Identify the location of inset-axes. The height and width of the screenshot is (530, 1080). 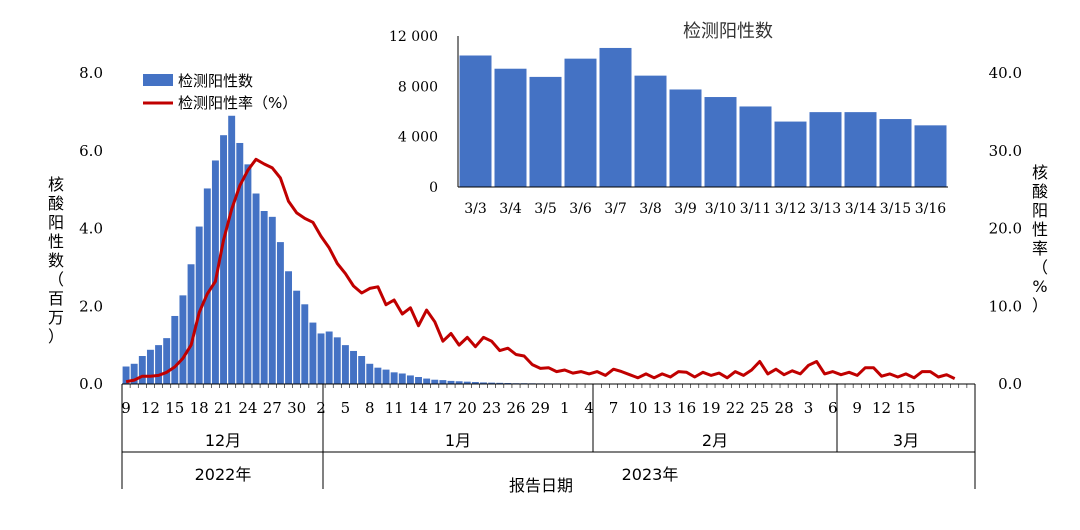
(702, 112).